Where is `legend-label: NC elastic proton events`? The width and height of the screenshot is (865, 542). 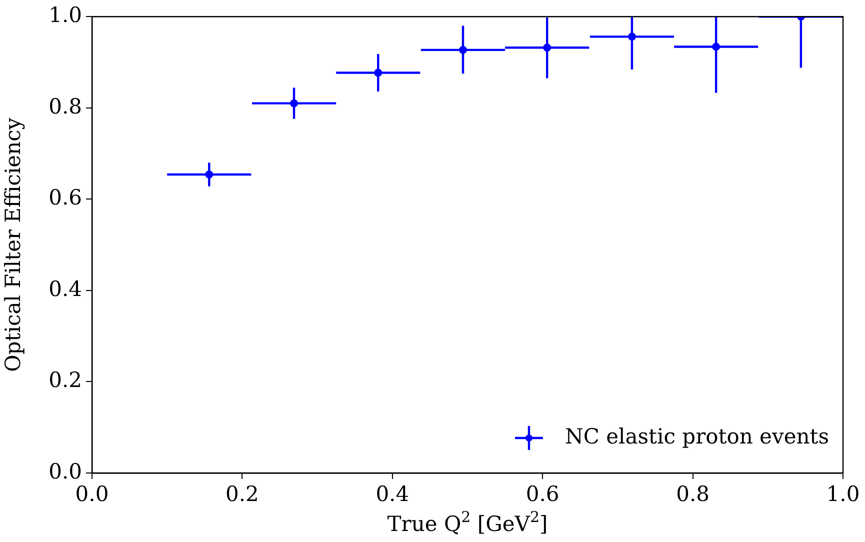 legend-label: NC elastic proton events is located at coordinates (697, 436).